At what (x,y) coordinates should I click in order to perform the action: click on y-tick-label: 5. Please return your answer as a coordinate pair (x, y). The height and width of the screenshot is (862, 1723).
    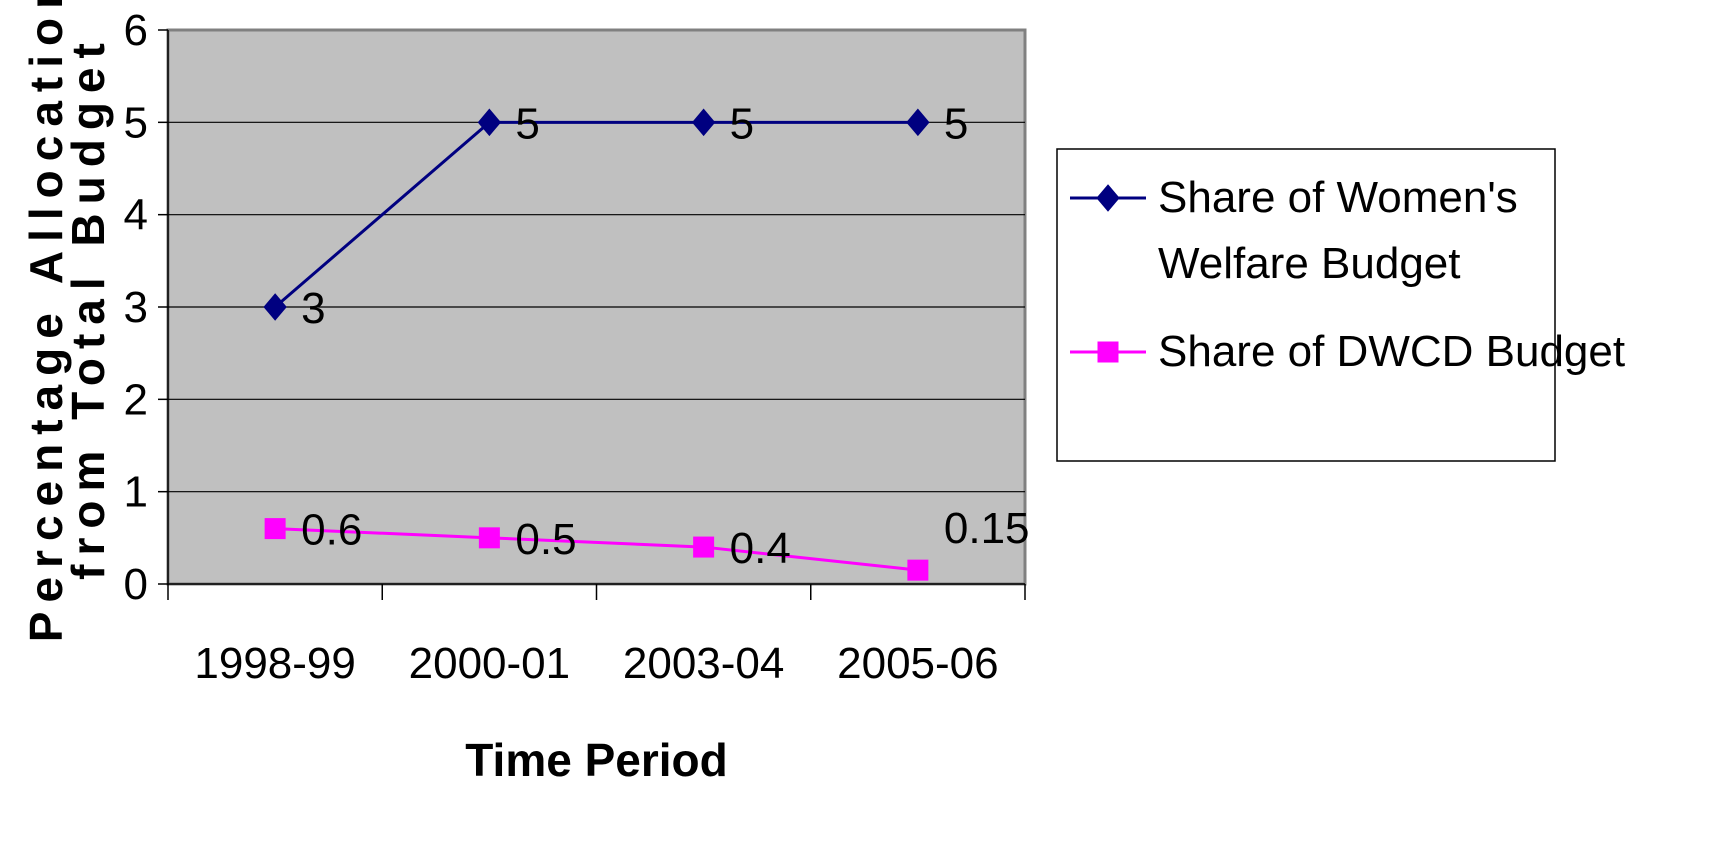
    Looking at the image, I should click on (136, 122).